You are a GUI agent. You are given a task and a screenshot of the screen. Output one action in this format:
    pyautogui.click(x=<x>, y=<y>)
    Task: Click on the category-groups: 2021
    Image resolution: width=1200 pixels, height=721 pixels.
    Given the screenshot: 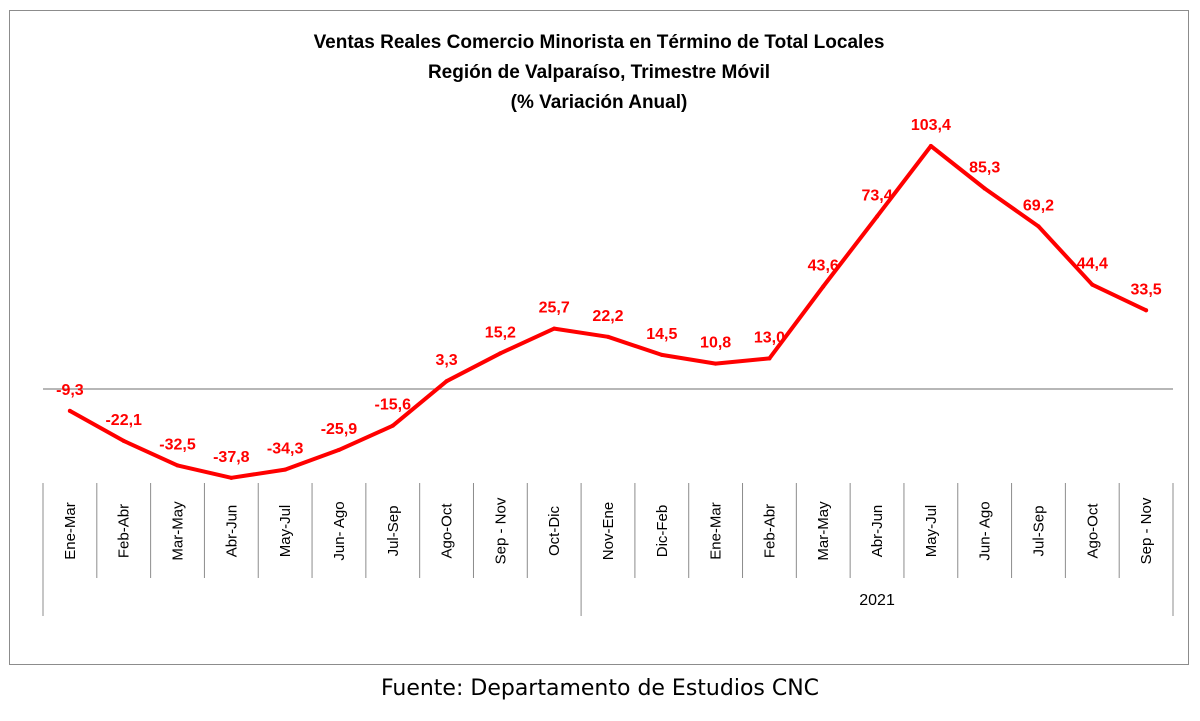 What is the action you would take?
    pyautogui.click(x=877, y=600)
    